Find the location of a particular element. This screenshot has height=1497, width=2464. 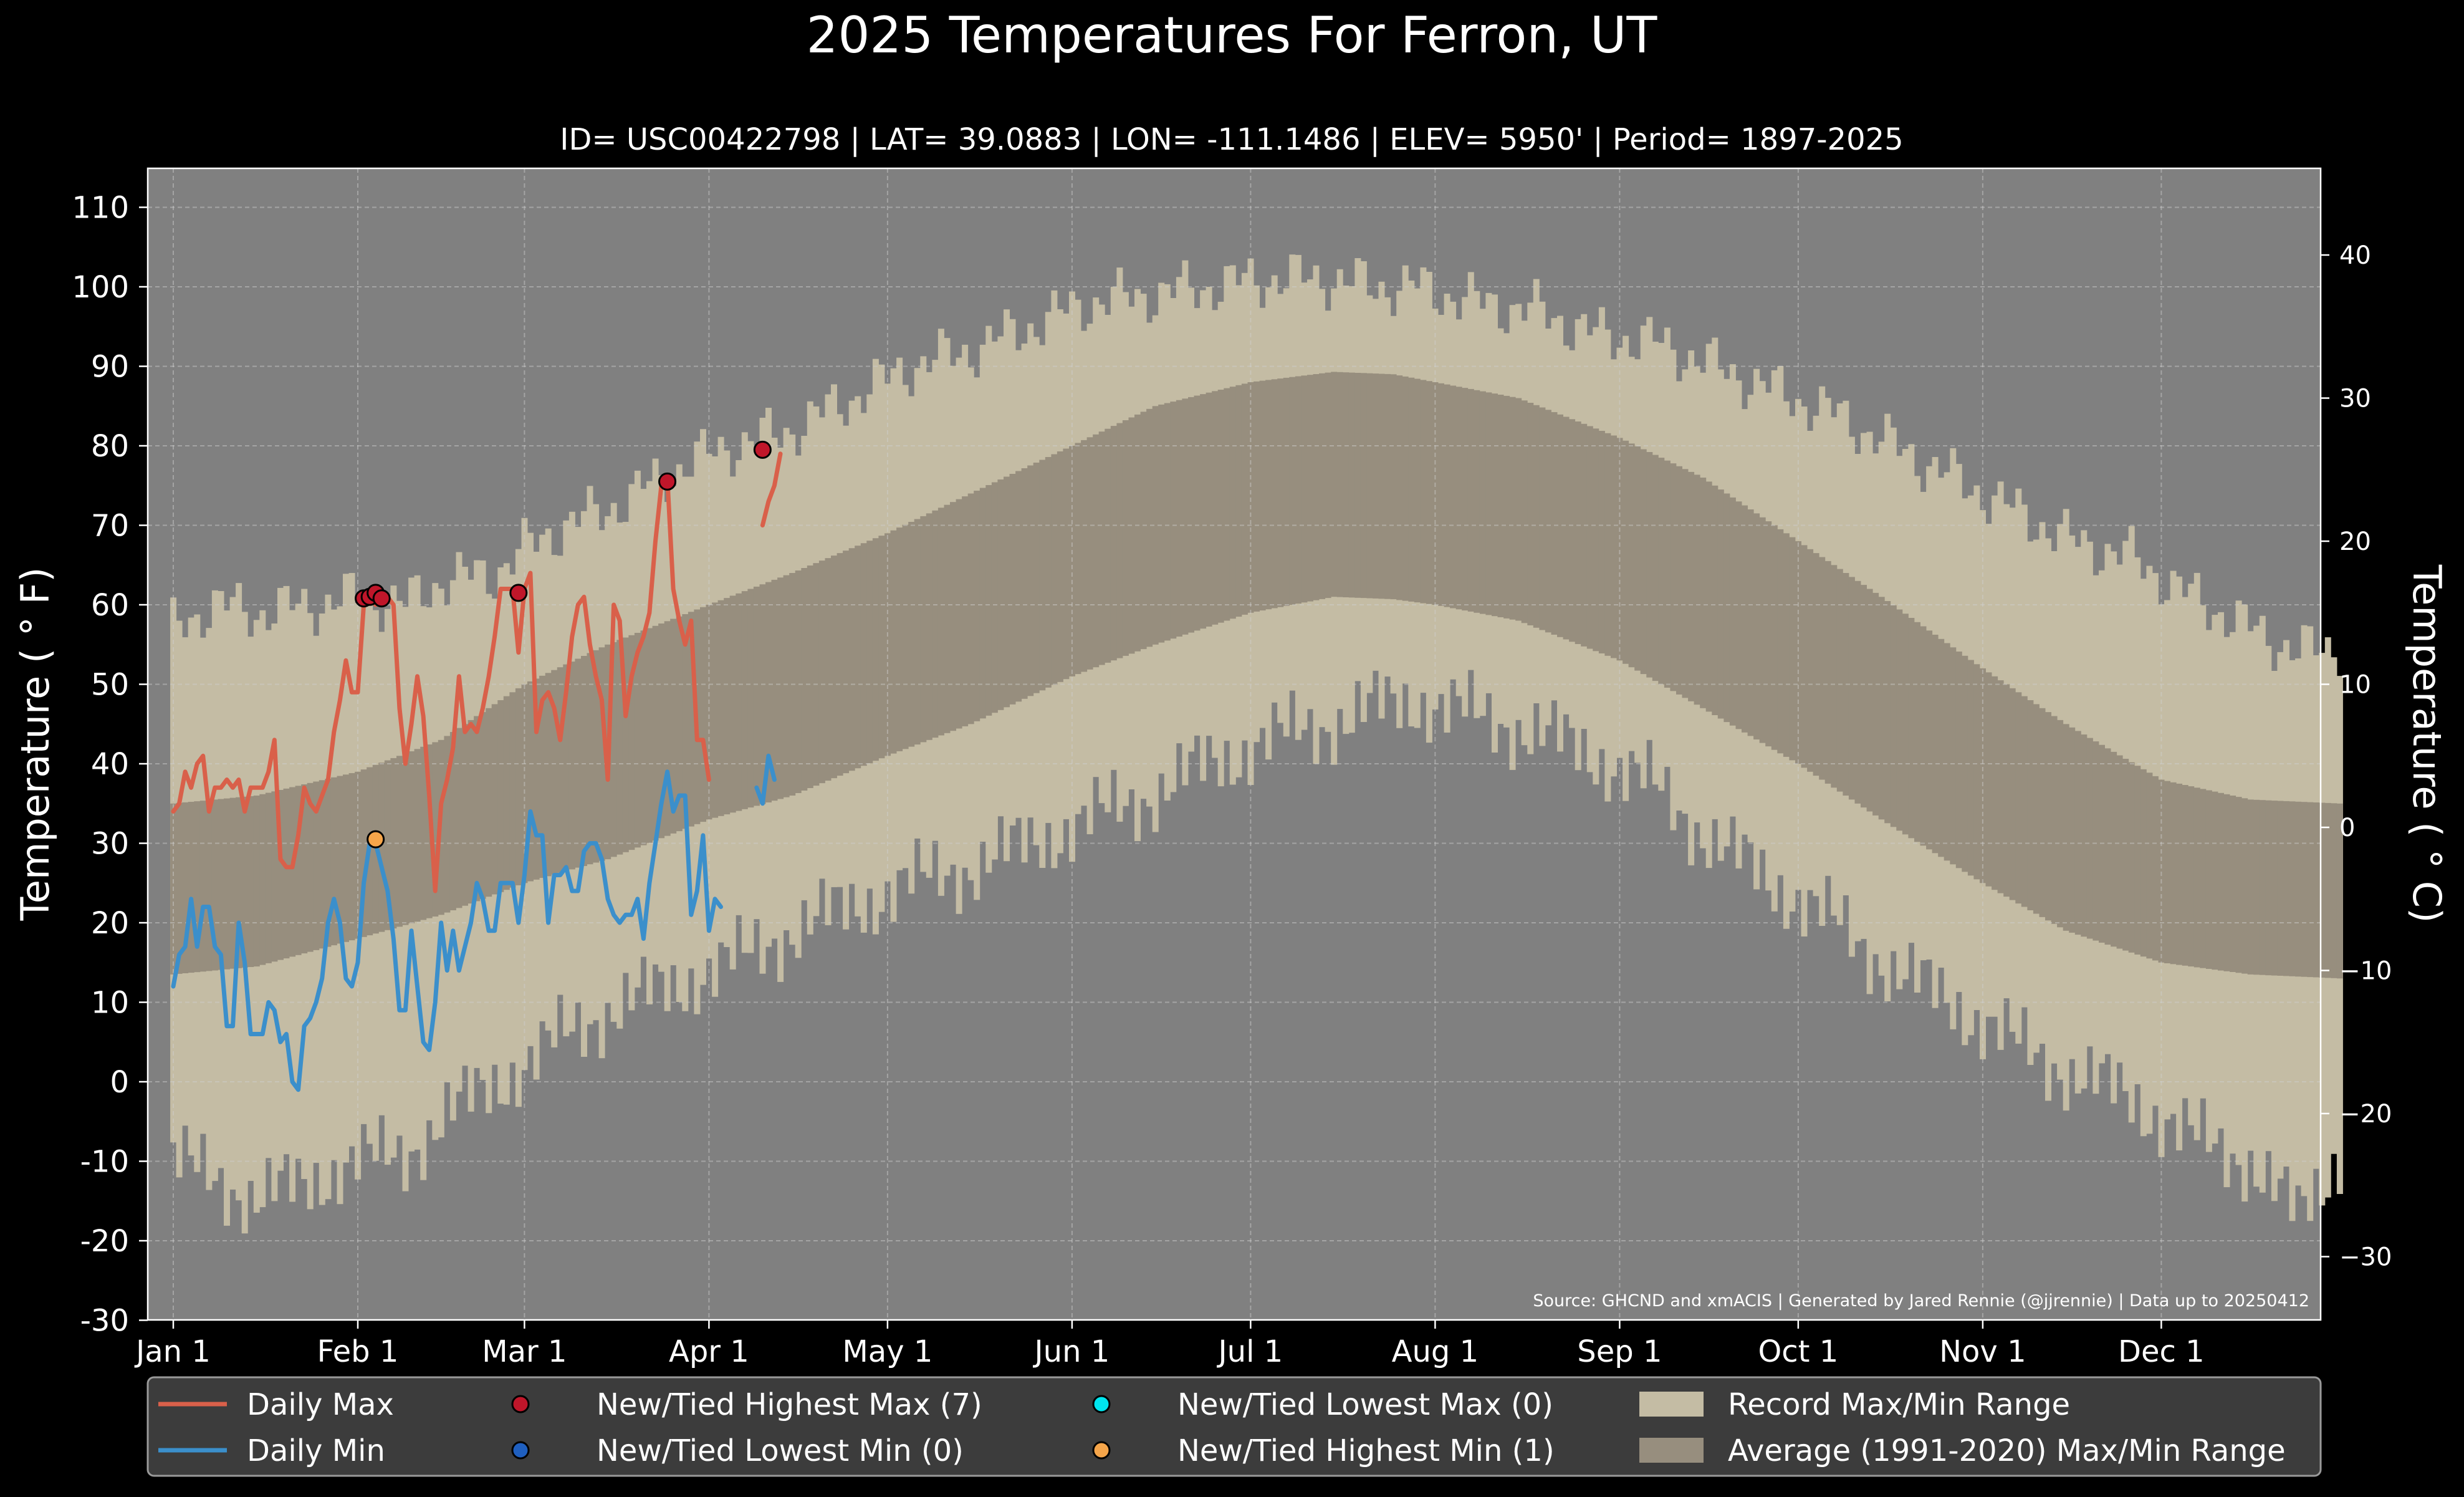

record-high-max-point is located at coordinates (667, 481).